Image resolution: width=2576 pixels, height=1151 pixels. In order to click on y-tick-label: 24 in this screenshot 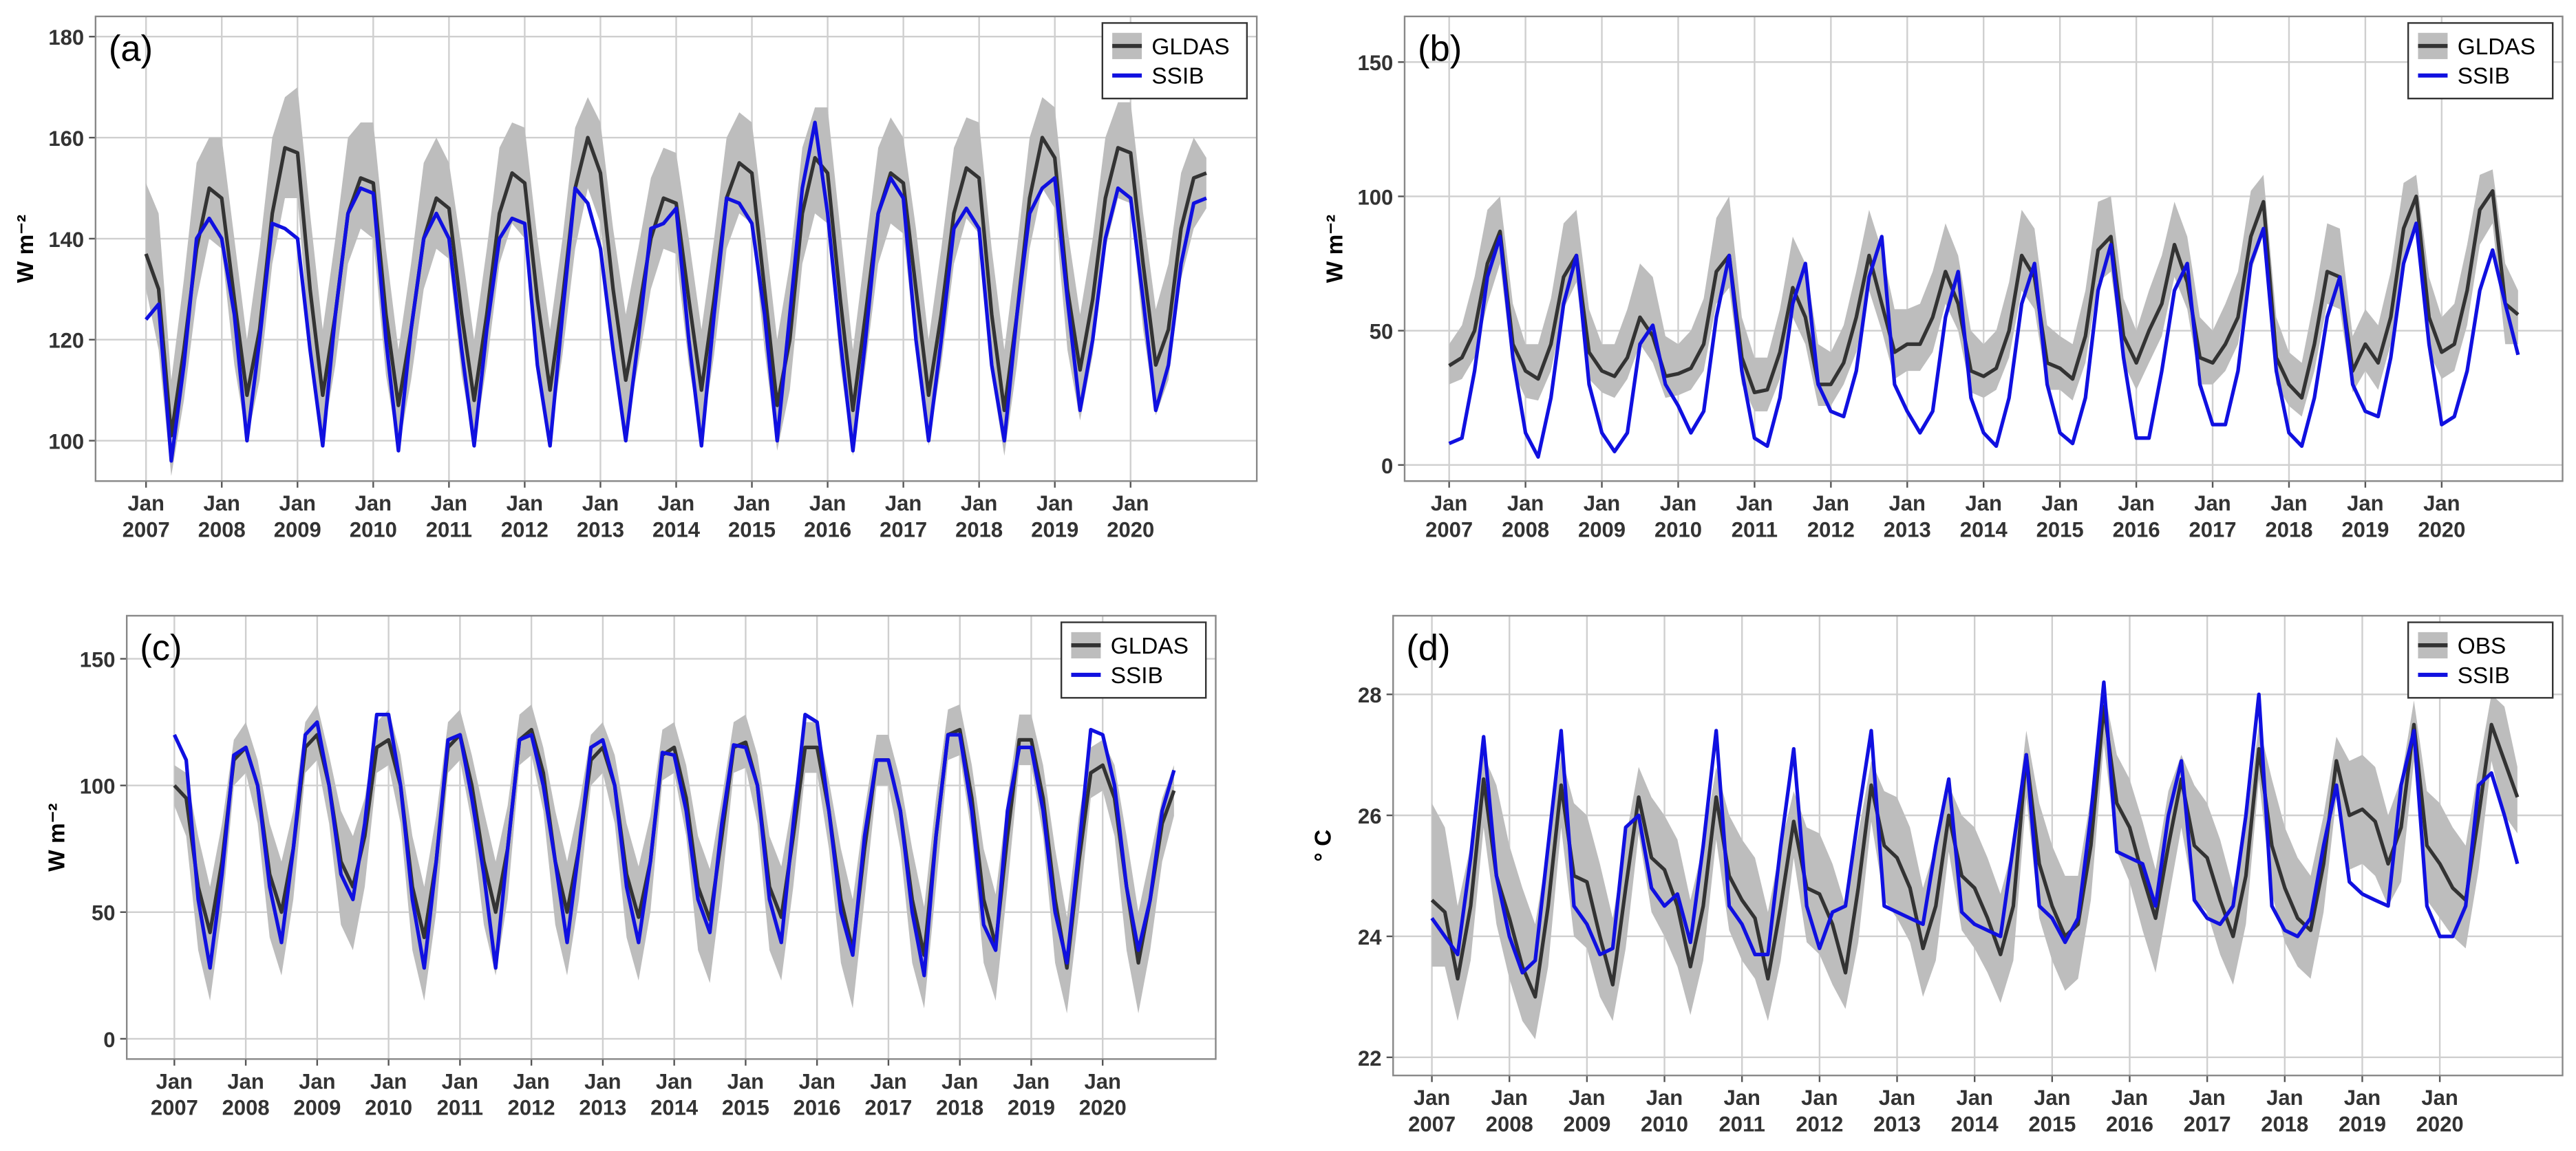, I will do `click(1370, 937)`.